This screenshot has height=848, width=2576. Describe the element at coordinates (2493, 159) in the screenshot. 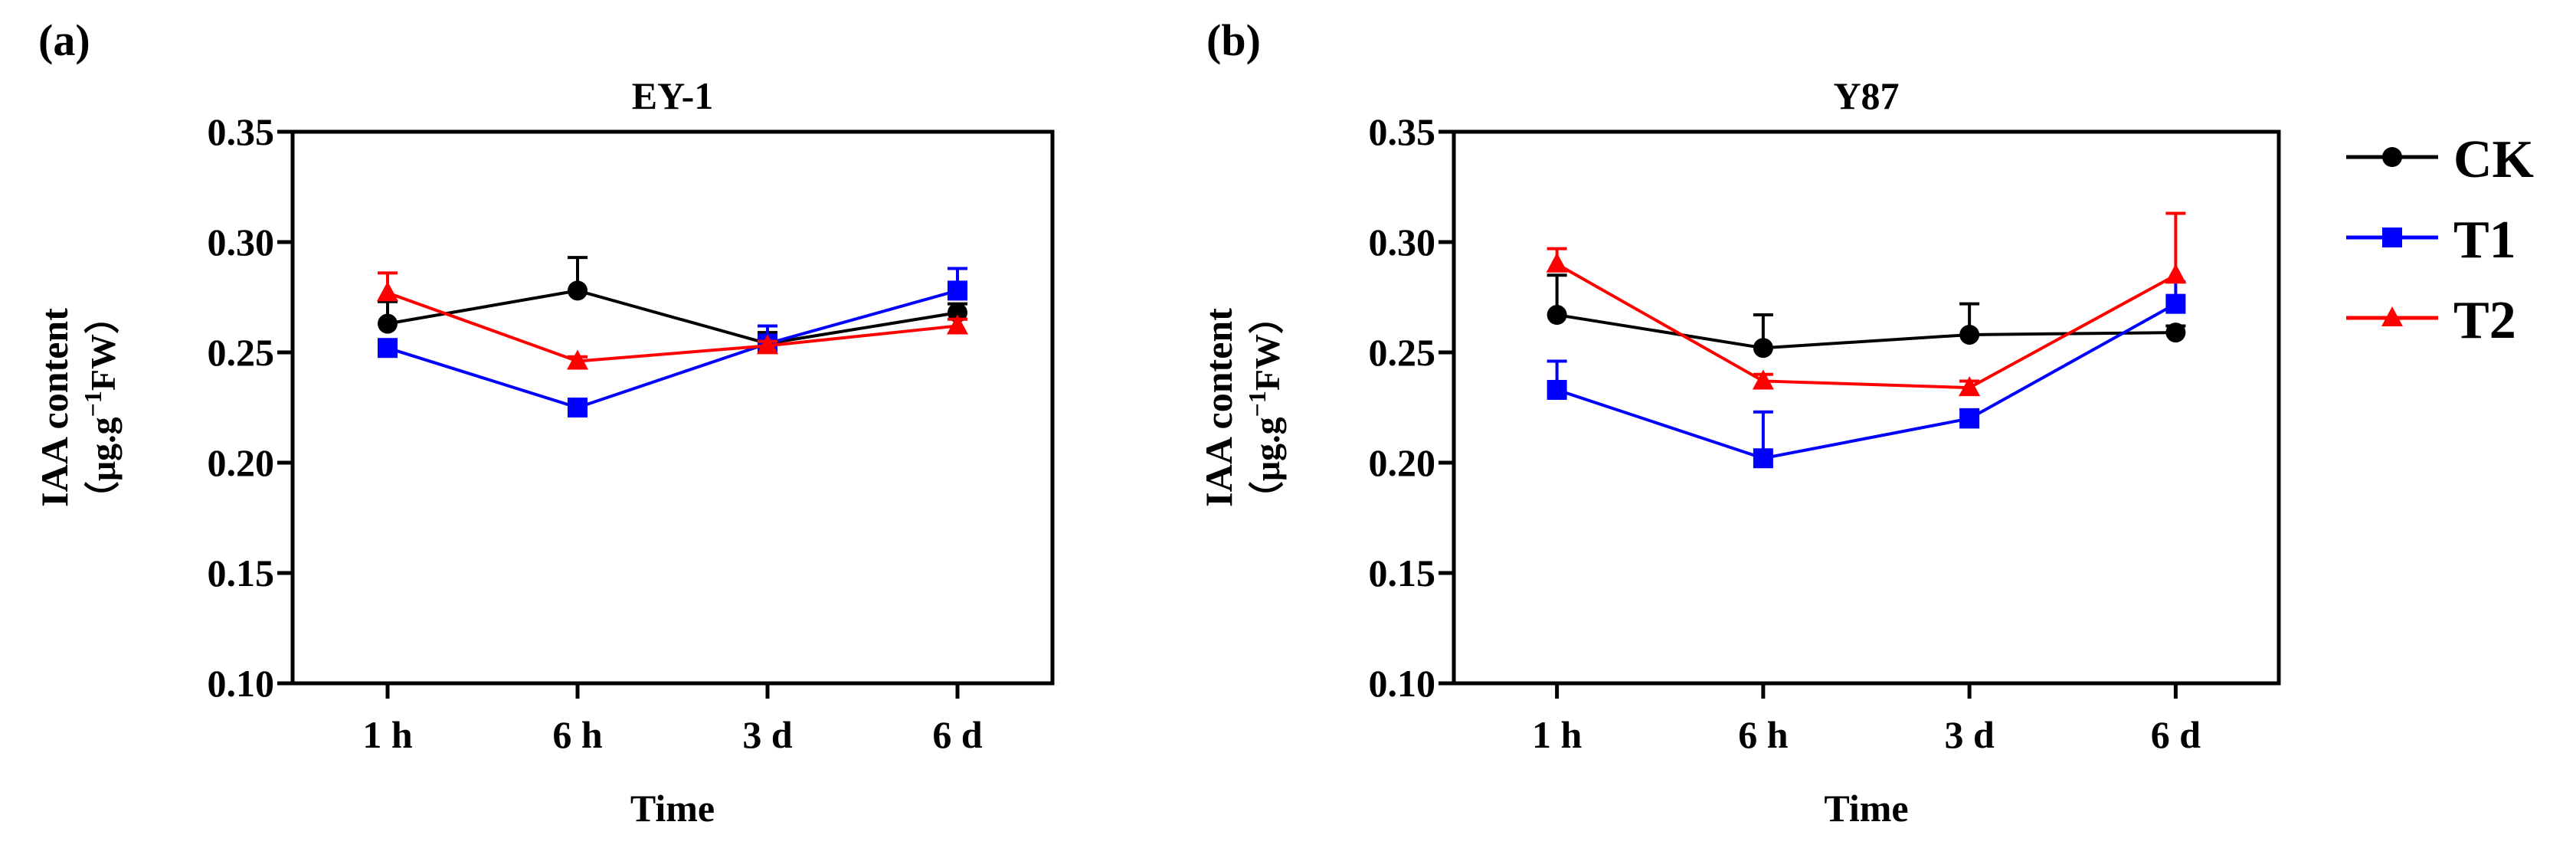

I see `legend-label-ck: CK` at that location.